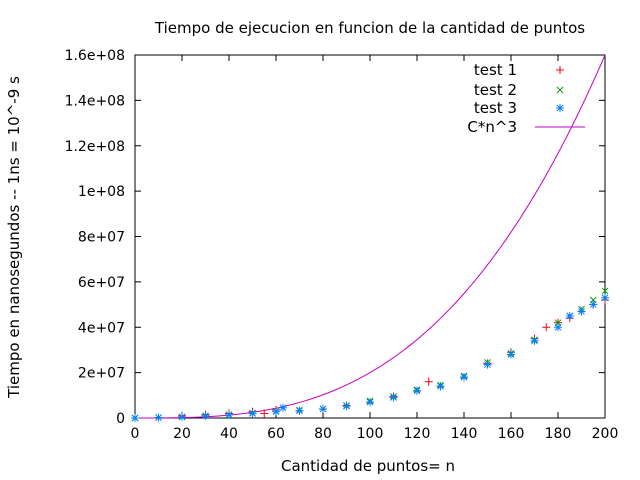 The width and height of the screenshot is (640, 480). I want to click on y-tick-label: 0, so click(120, 419).